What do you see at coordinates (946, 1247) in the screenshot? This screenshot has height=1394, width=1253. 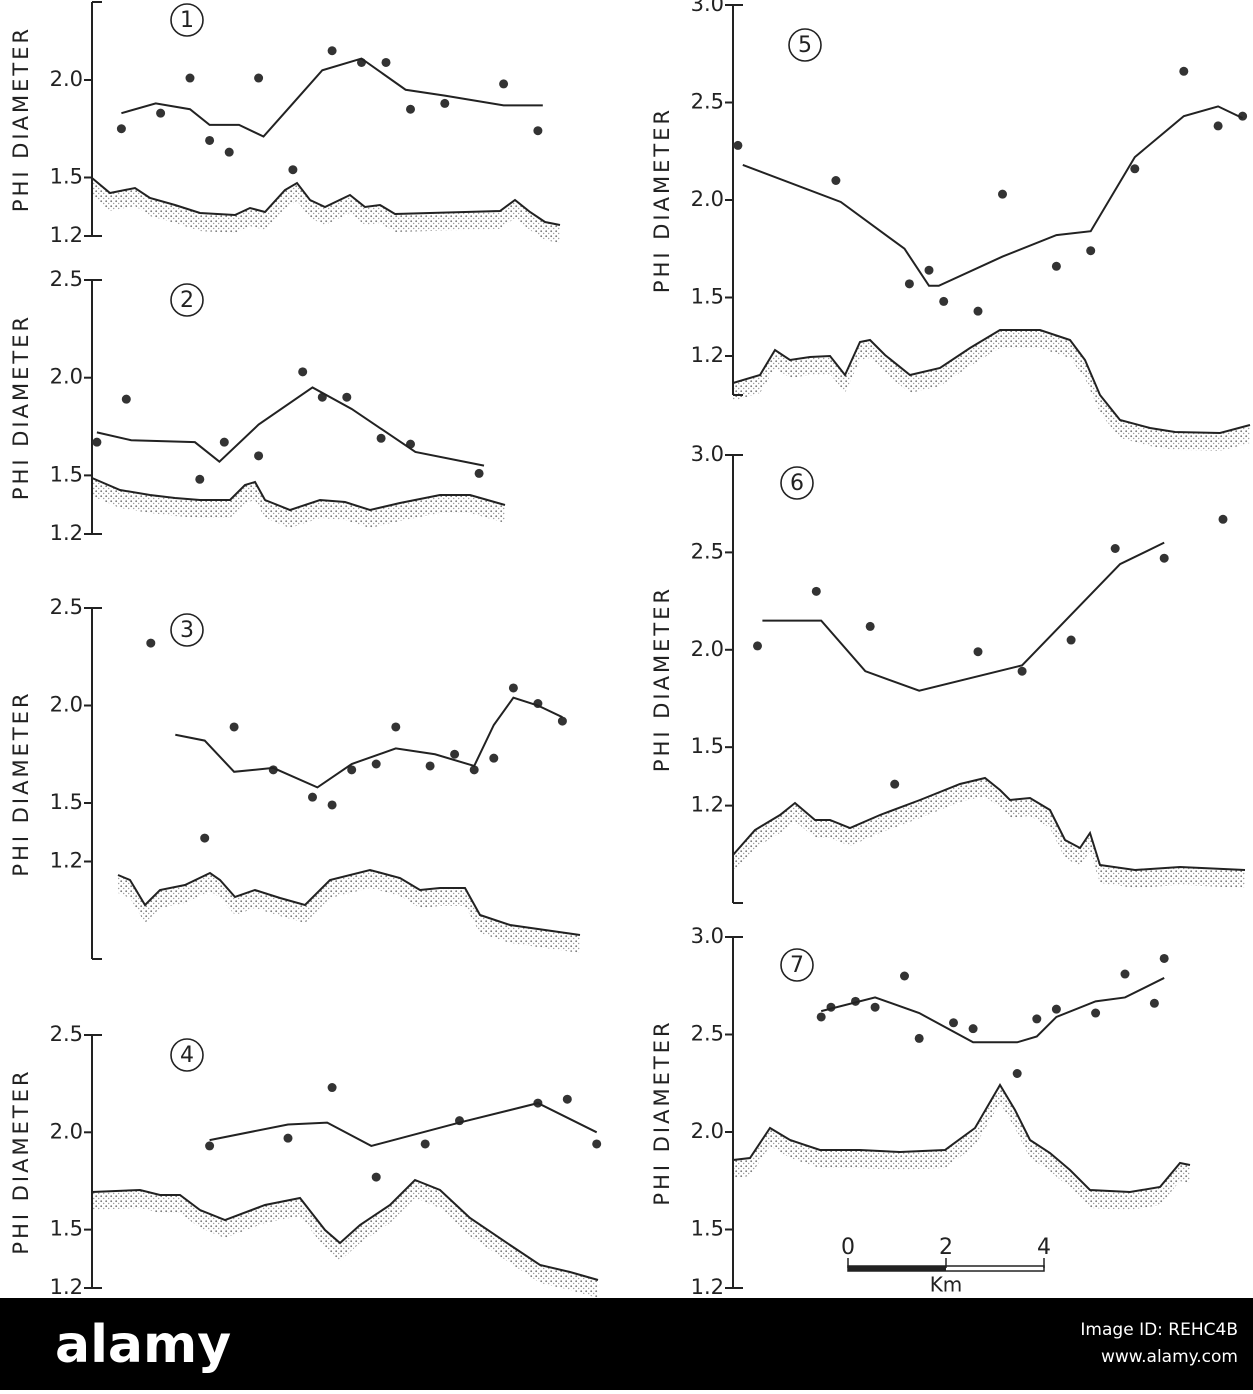 I see `scale-tick-label: 2` at bounding box center [946, 1247].